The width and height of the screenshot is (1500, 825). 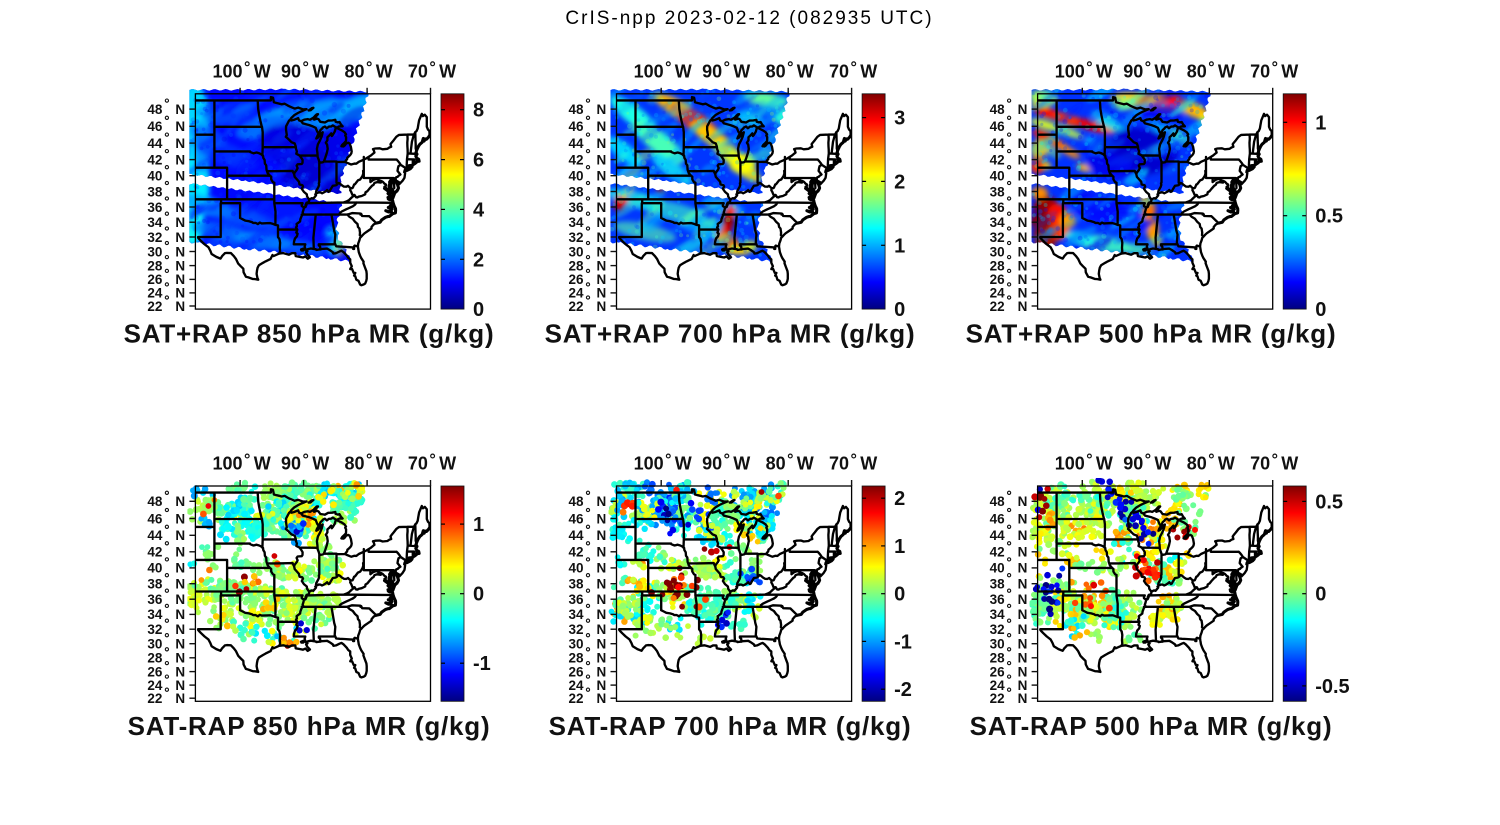 I want to click on svg-text: 8, so click(x=478, y=111).